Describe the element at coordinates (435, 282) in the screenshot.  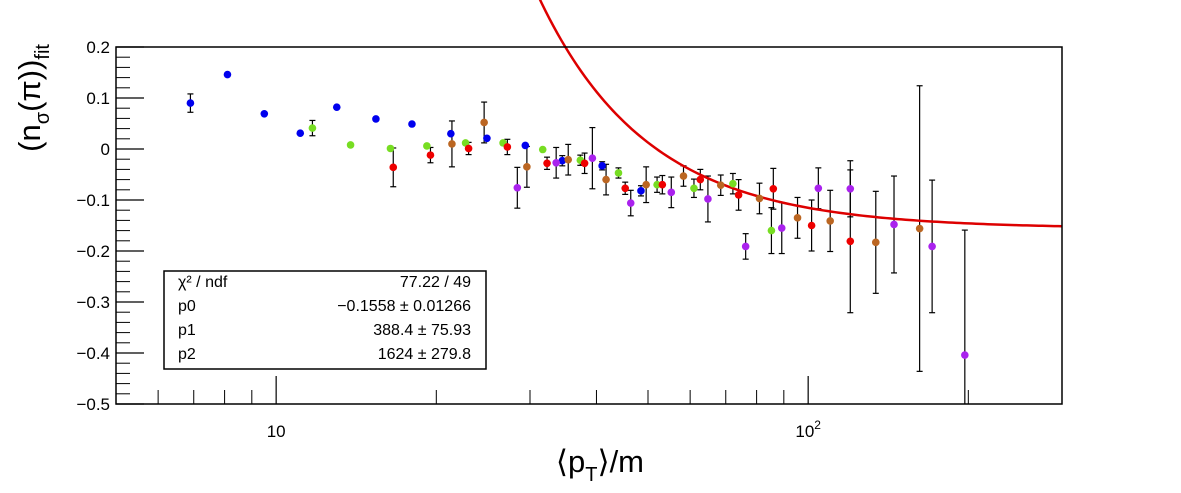
I see `stat-value-chi2: 77.22 / 49` at that location.